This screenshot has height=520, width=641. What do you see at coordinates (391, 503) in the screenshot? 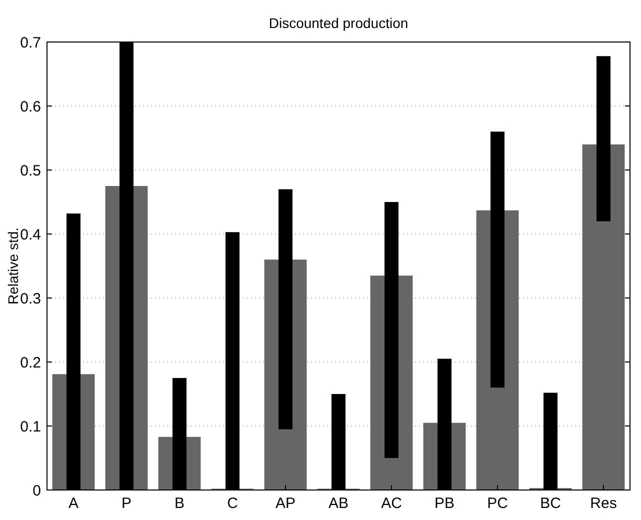
I see `x-tick-label: AC` at bounding box center [391, 503].